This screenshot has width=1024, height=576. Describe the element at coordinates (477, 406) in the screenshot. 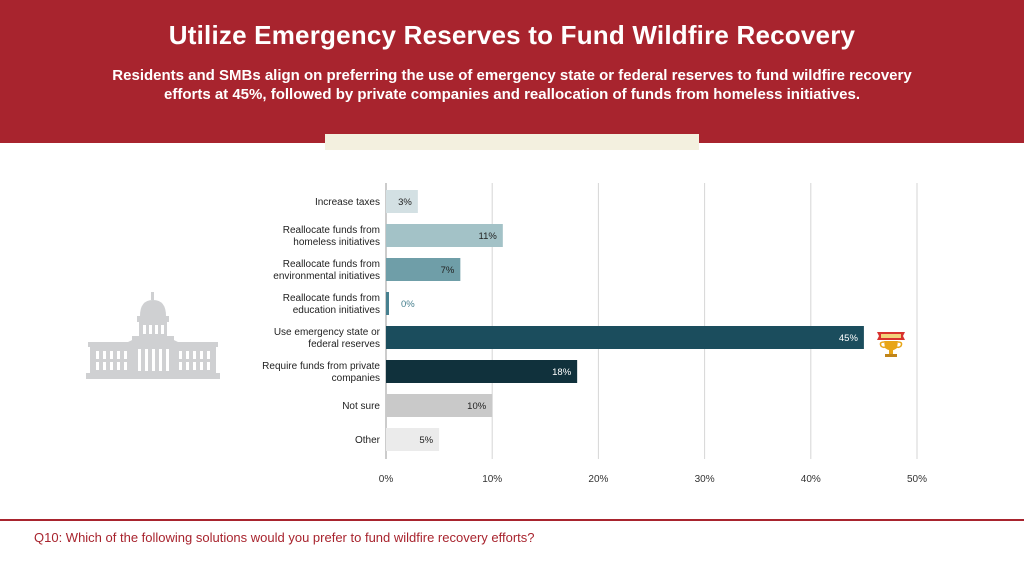

I see `bar-value-label: 10%` at that location.